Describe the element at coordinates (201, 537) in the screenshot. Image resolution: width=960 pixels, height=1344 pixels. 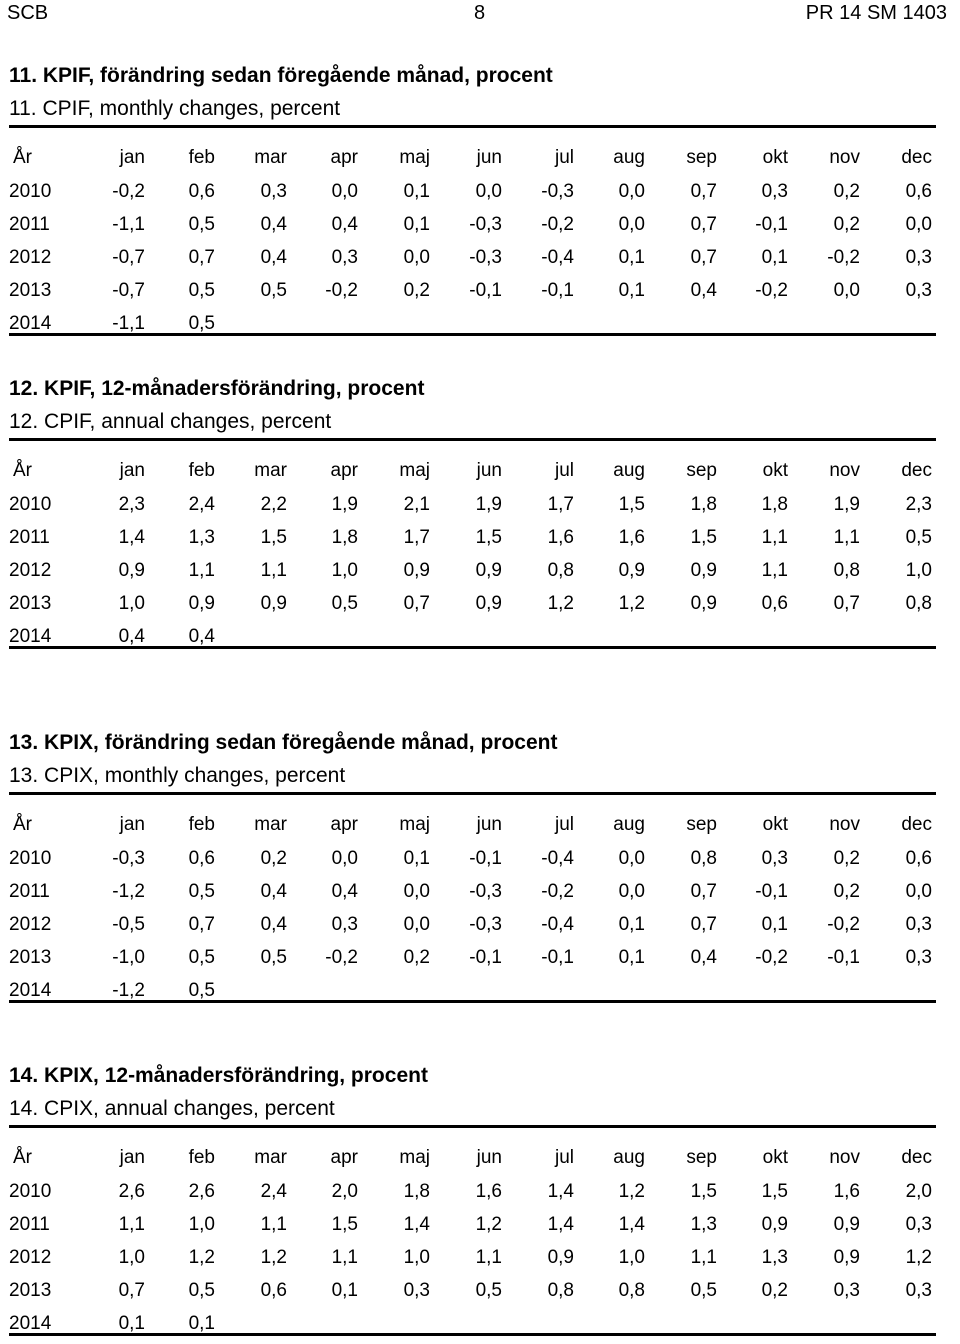
I see `table-cell: 1,3` at that location.